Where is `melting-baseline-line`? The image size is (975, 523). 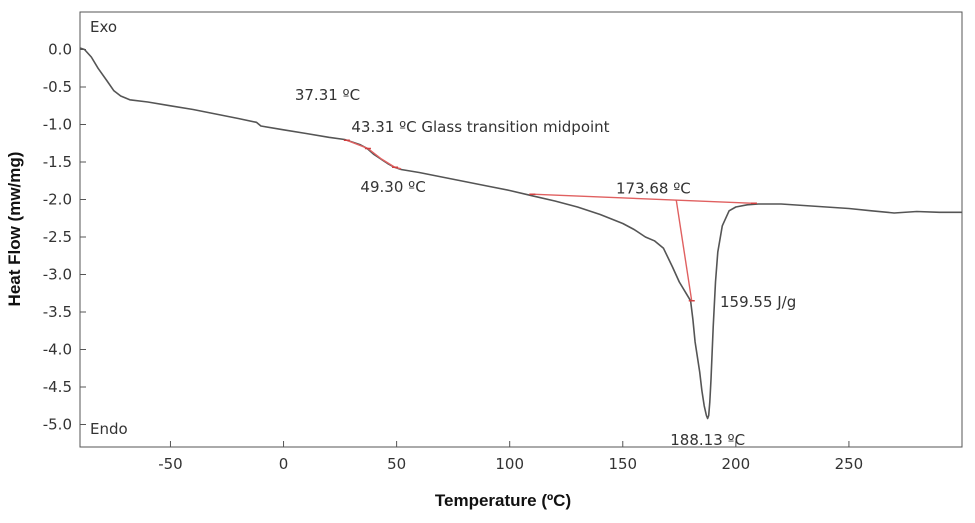 melting-baseline-line is located at coordinates (643, 198).